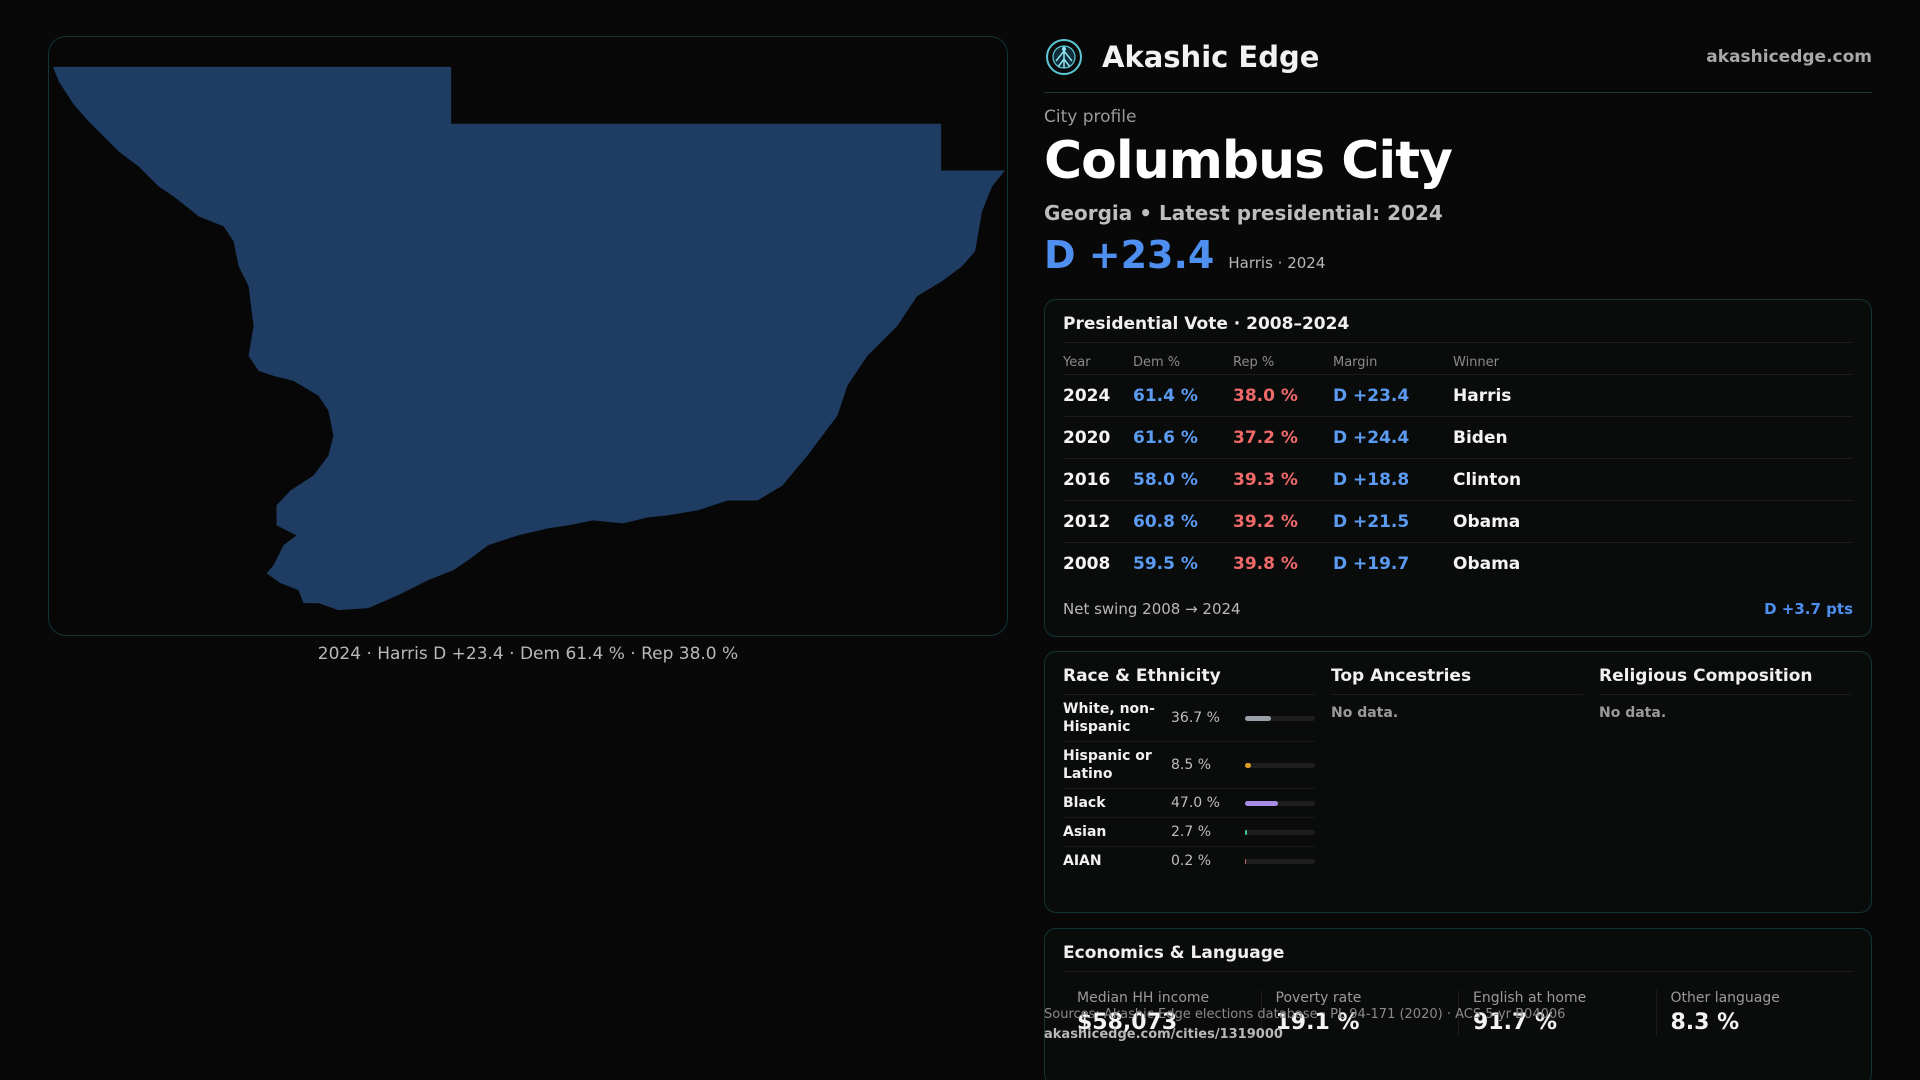 The height and width of the screenshot is (1080, 1920). What do you see at coordinates (1191, 861) in the screenshot?
I see `race-value: 0.2 %` at bounding box center [1191, 861].